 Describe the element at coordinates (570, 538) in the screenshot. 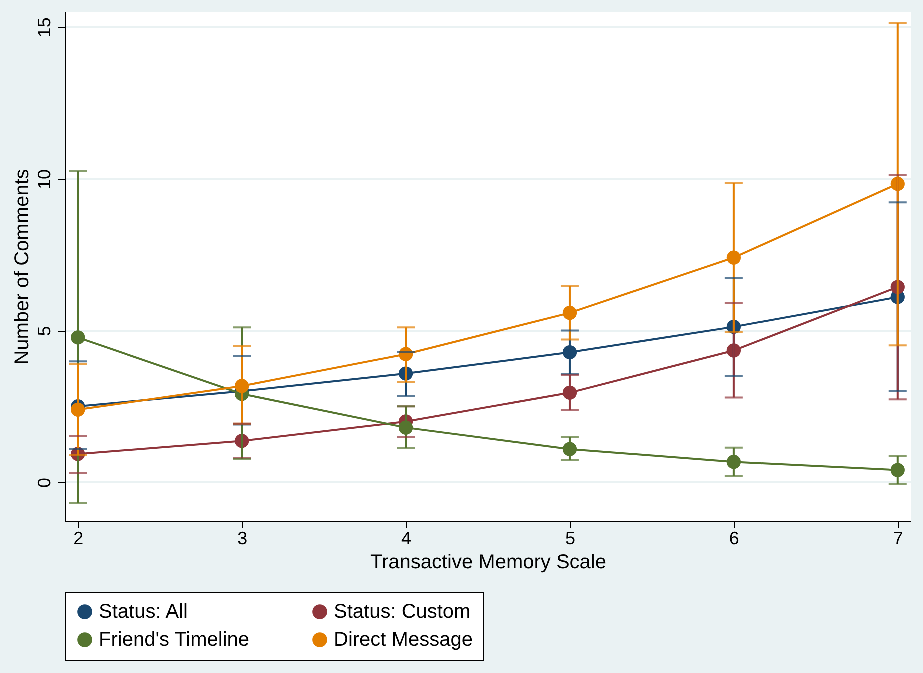

I see `x-tick-label: 5` at that location.